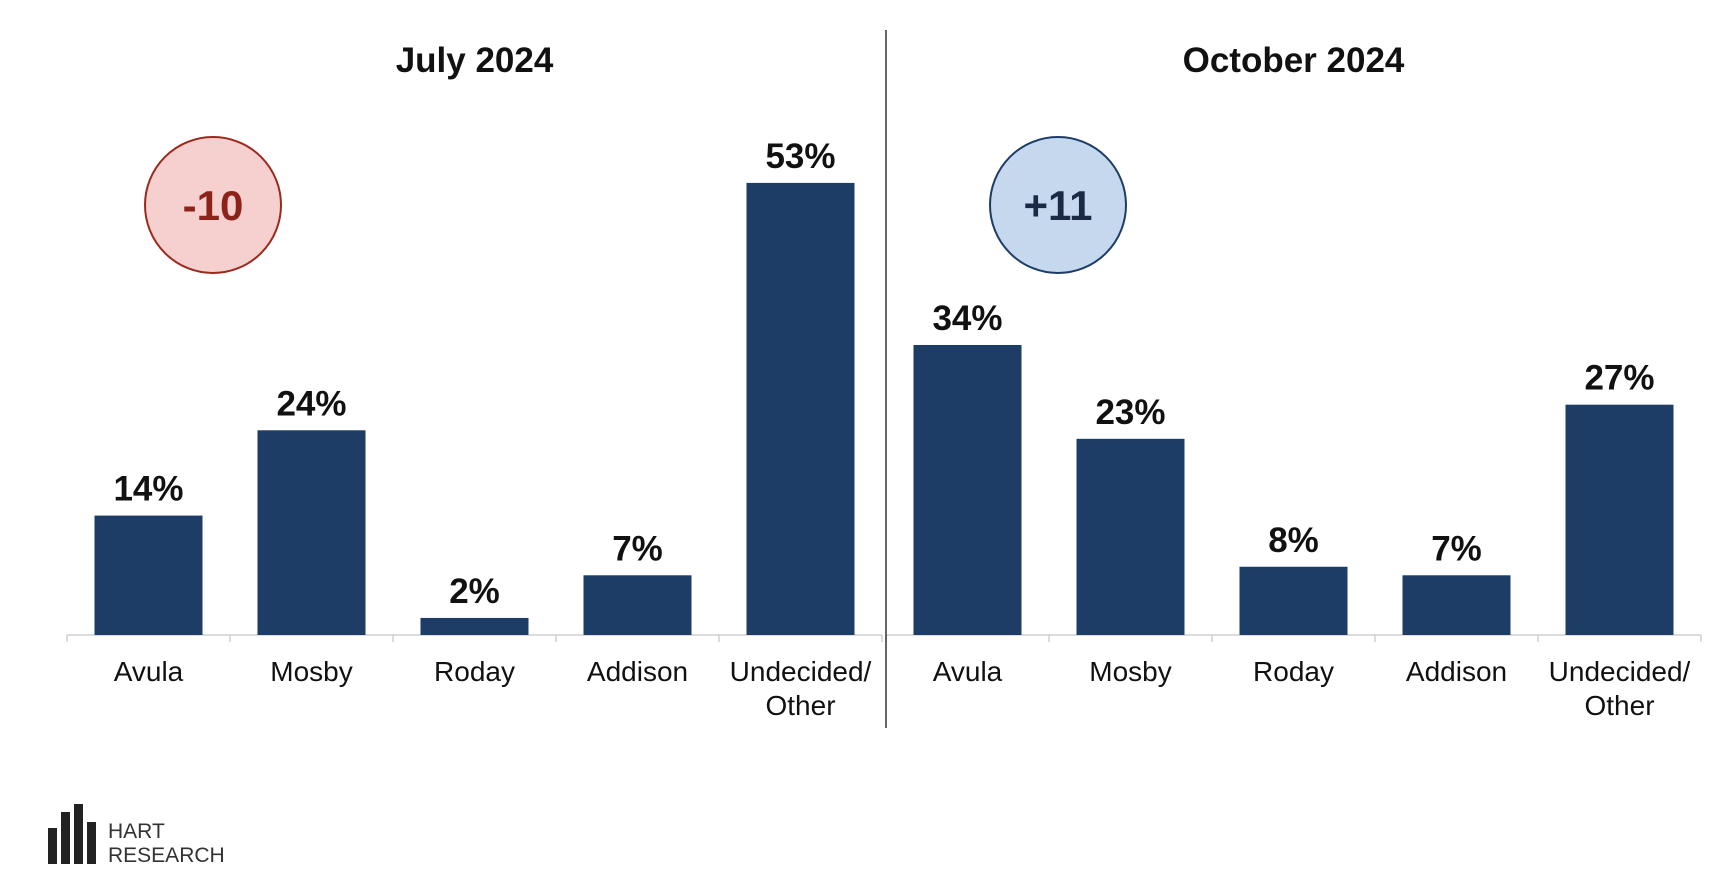 Image resolution: width=1724 pixels, height=886 pixels. I want to click on logo-line1: HART, so click(136, 831).